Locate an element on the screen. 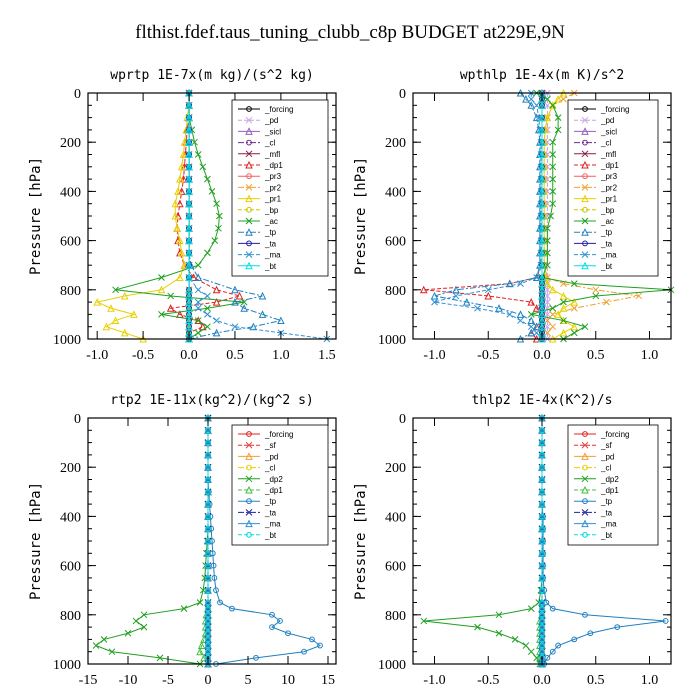 This screenshot has height=700, width=700. x-tick-label: 10 is located at coordinates (288, 680).